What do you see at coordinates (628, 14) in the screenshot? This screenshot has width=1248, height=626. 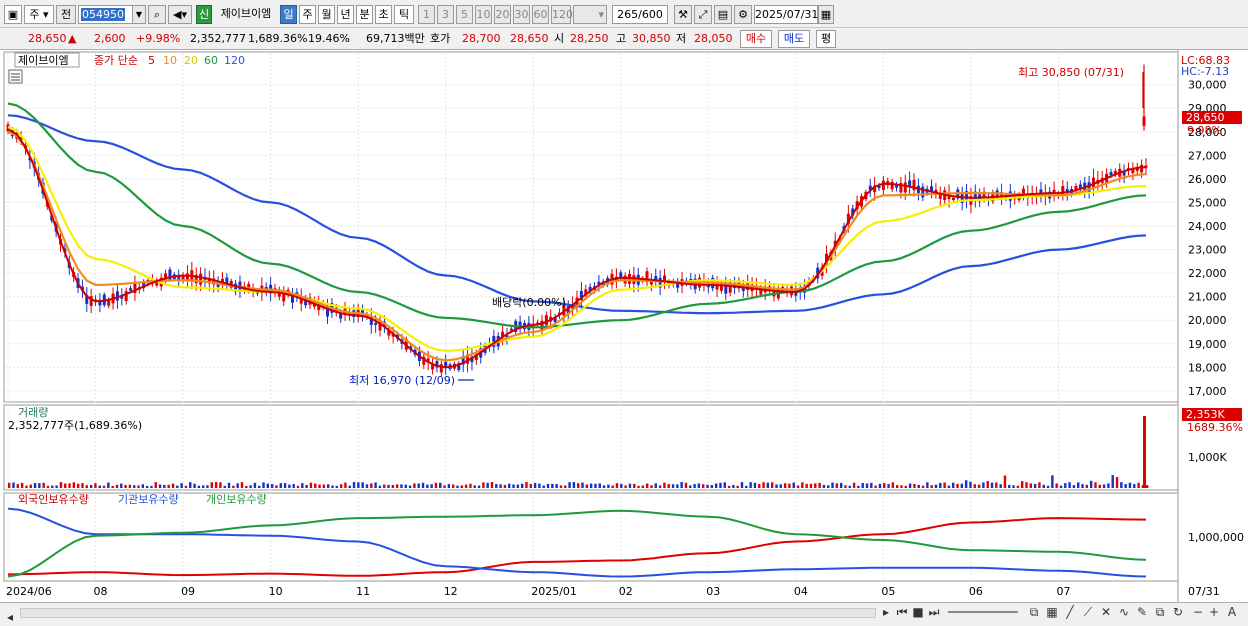 I see `count-value: 265` at bounding box center [628, 14].